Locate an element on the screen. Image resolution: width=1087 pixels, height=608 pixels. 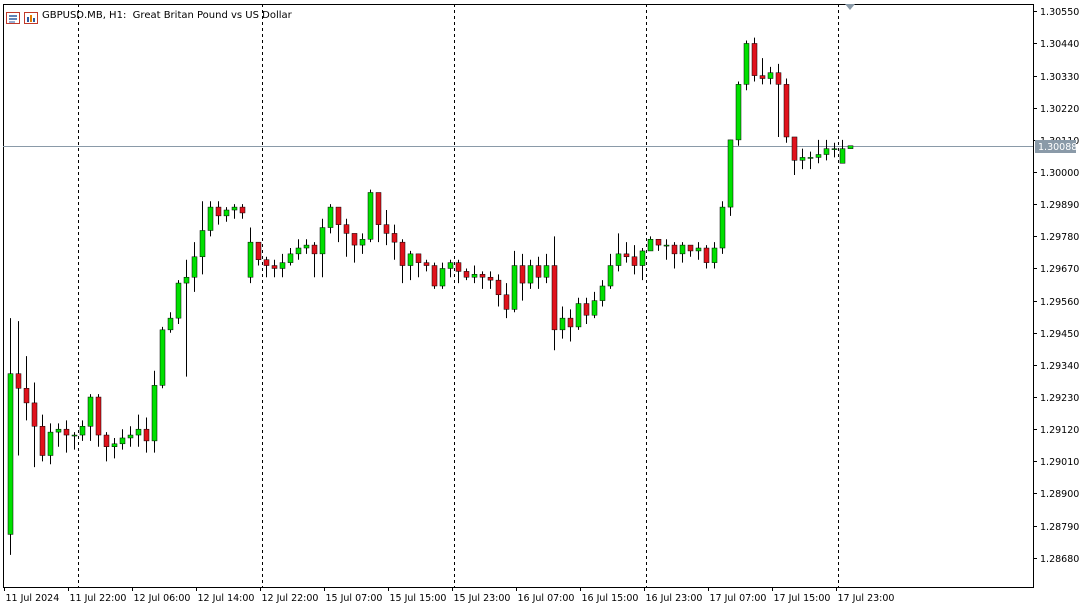
x-tick-label: 16 Jul 23:00 is located at coordinates (674, 598).